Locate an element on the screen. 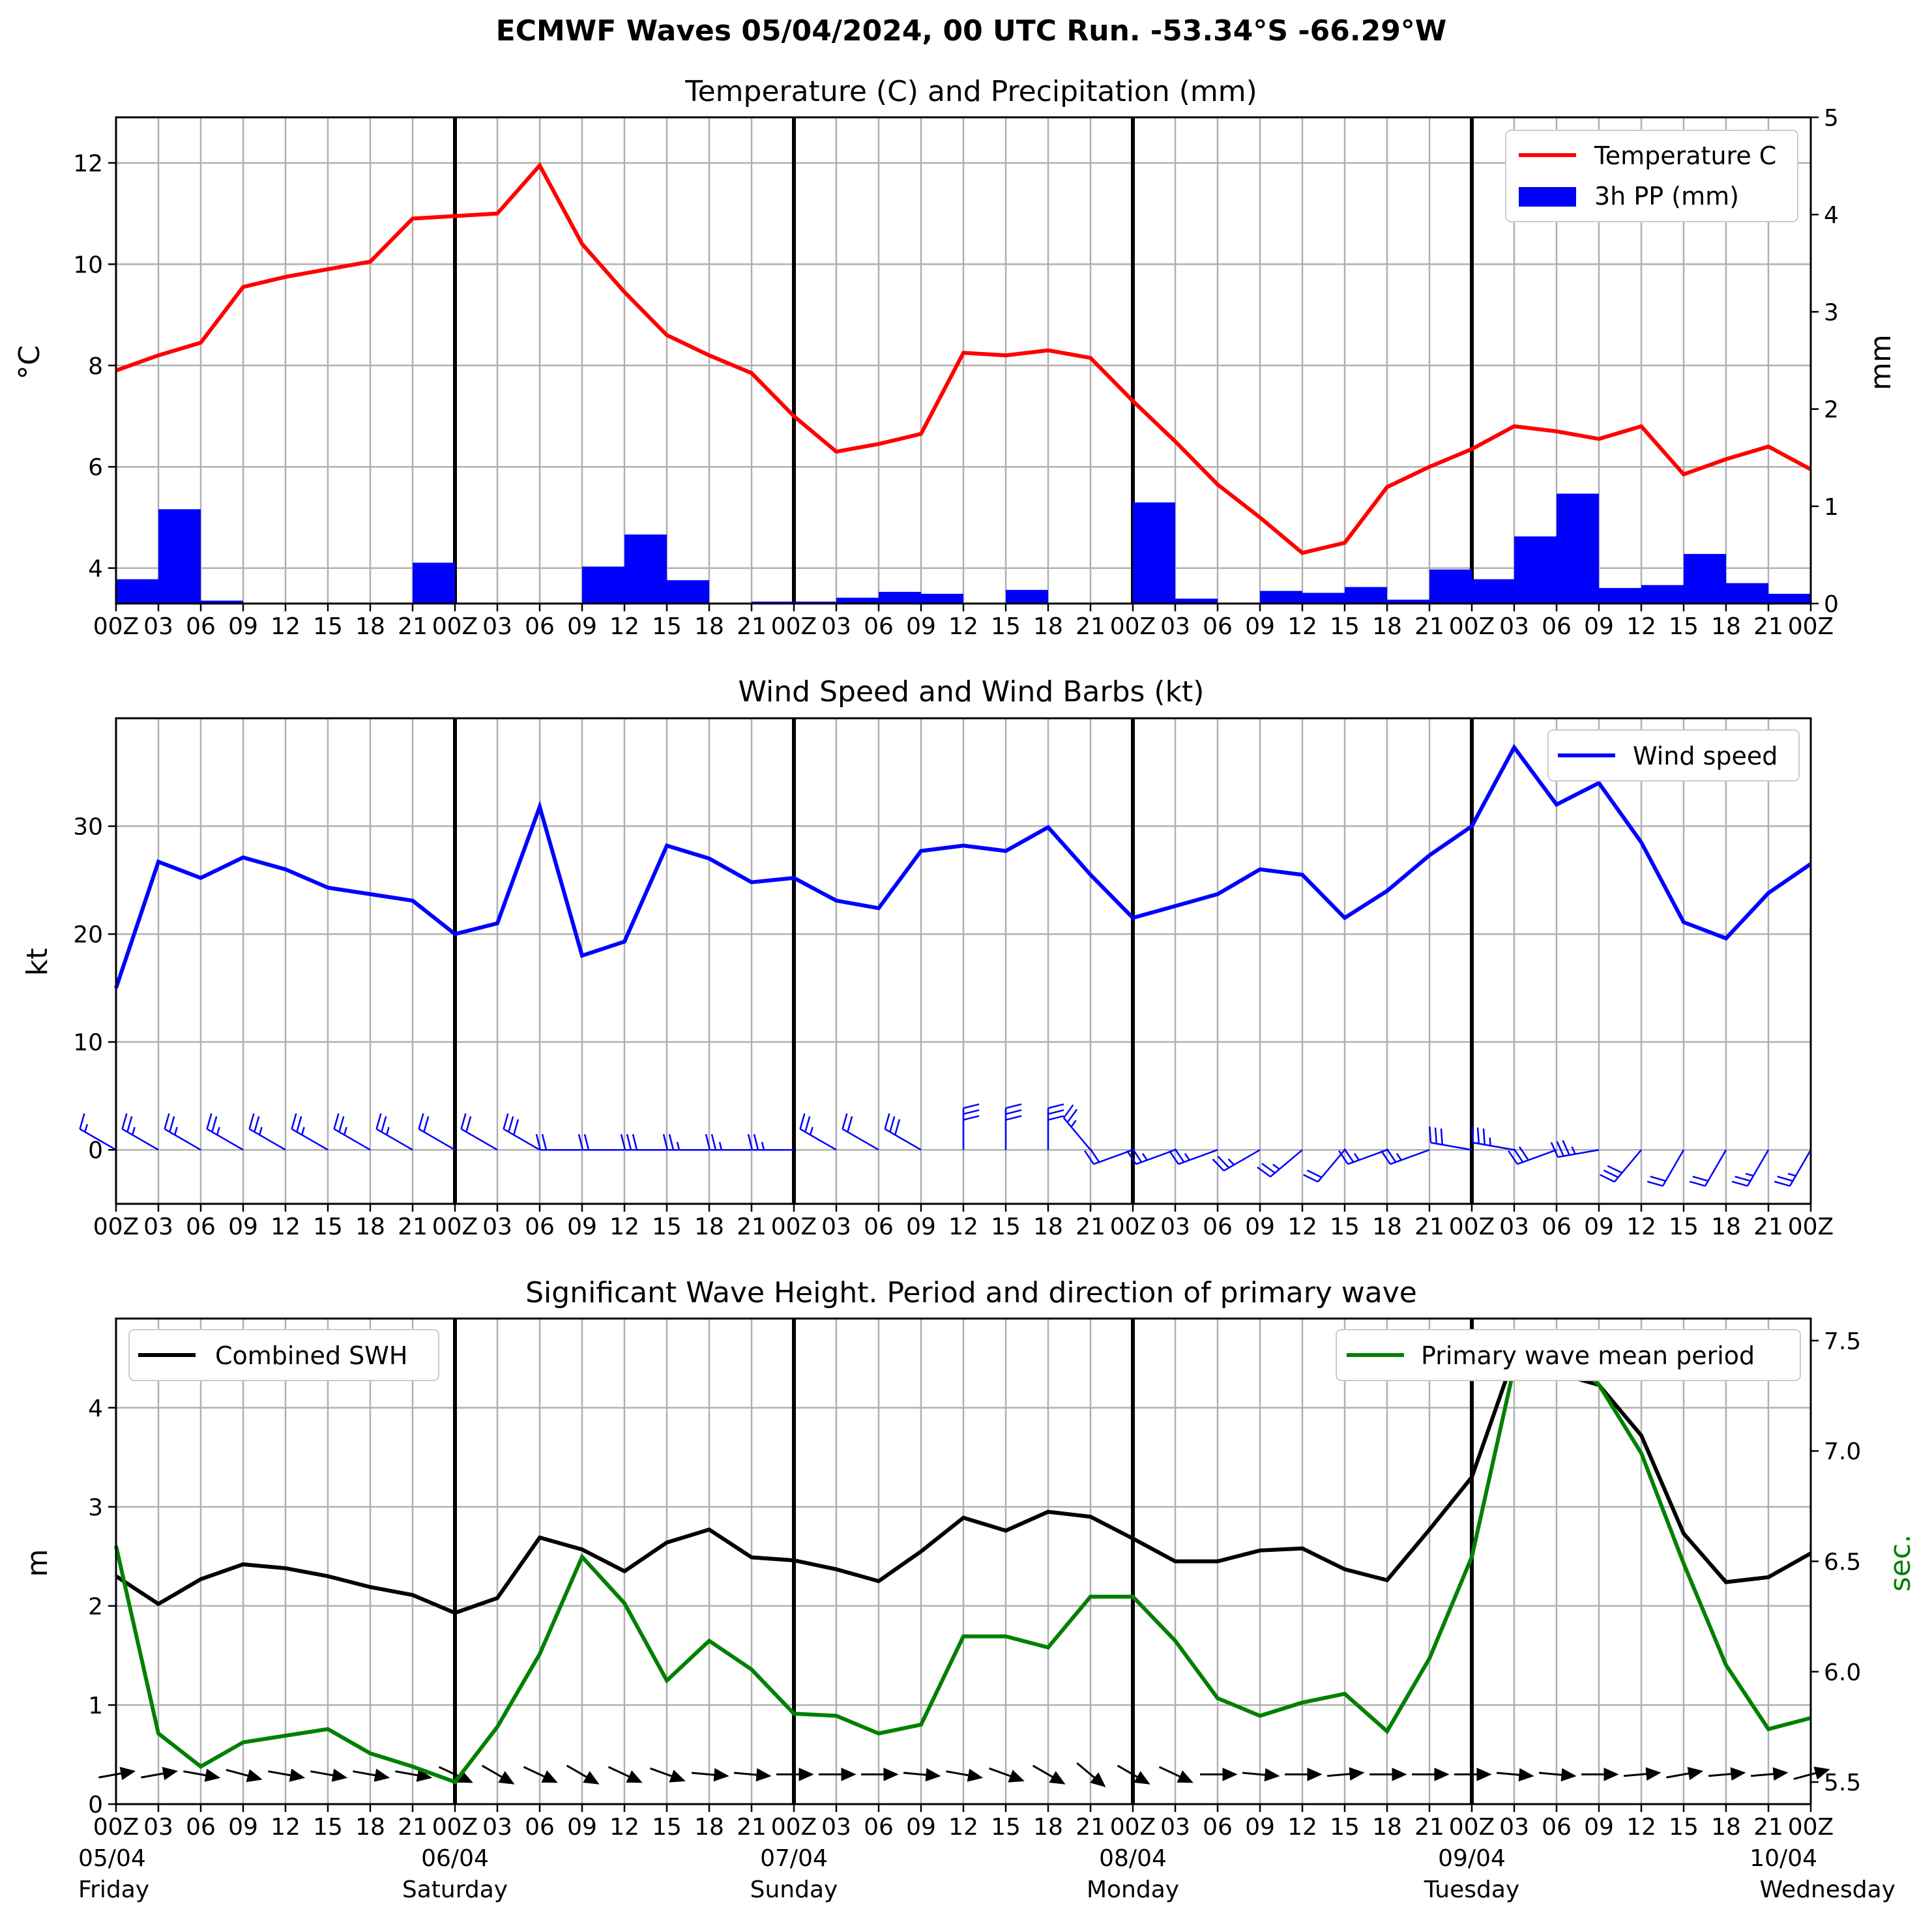  y2-tick-label: 7.5 is located at coordinates (1842, 1341).